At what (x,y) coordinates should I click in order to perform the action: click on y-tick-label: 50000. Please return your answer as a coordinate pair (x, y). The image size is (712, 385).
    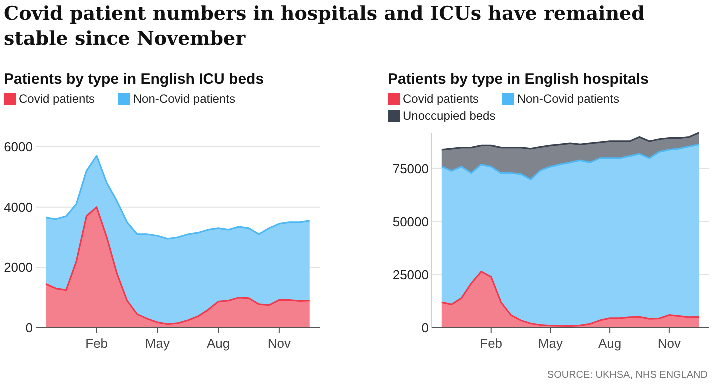
    Looking at the image, I should click on (410, 222).